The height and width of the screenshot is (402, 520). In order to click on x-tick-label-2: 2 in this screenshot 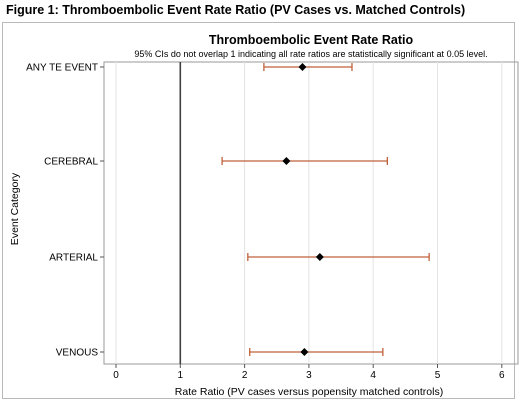, I will do `click(245, 375)`.